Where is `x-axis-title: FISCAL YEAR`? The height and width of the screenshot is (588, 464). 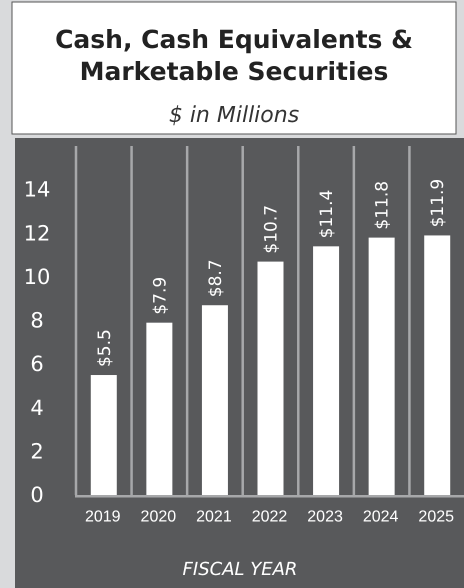 x-axis-title: FISCAL YEAR is located at coordinates (240, 569).